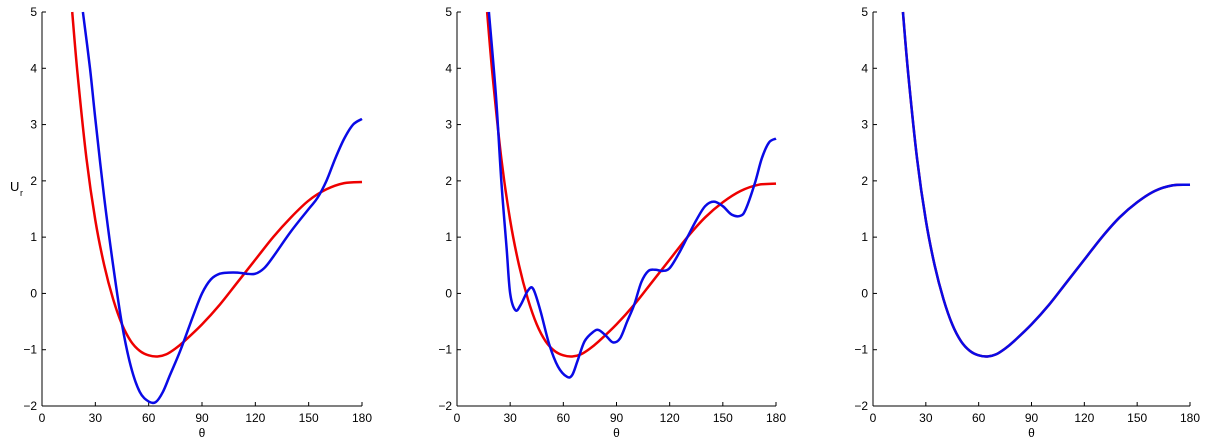  Describe the element at coordinates (21, 193) in the screenshot. I see `y-axis-label-subscript: r` at that location.